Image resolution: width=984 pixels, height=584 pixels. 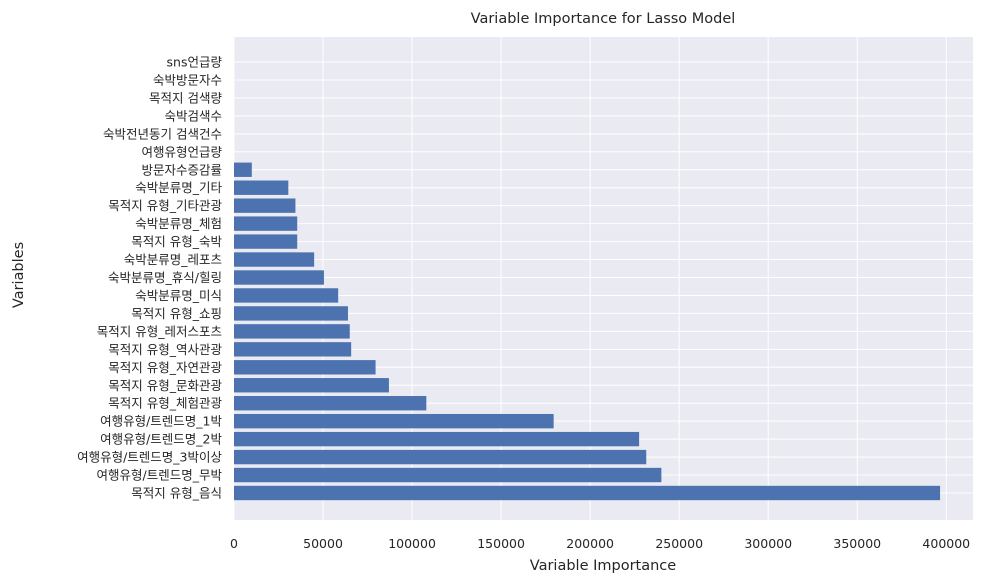 I want to click on y-tick-label: 목적지 유형_쇼핑, so click(x=176, y=313).